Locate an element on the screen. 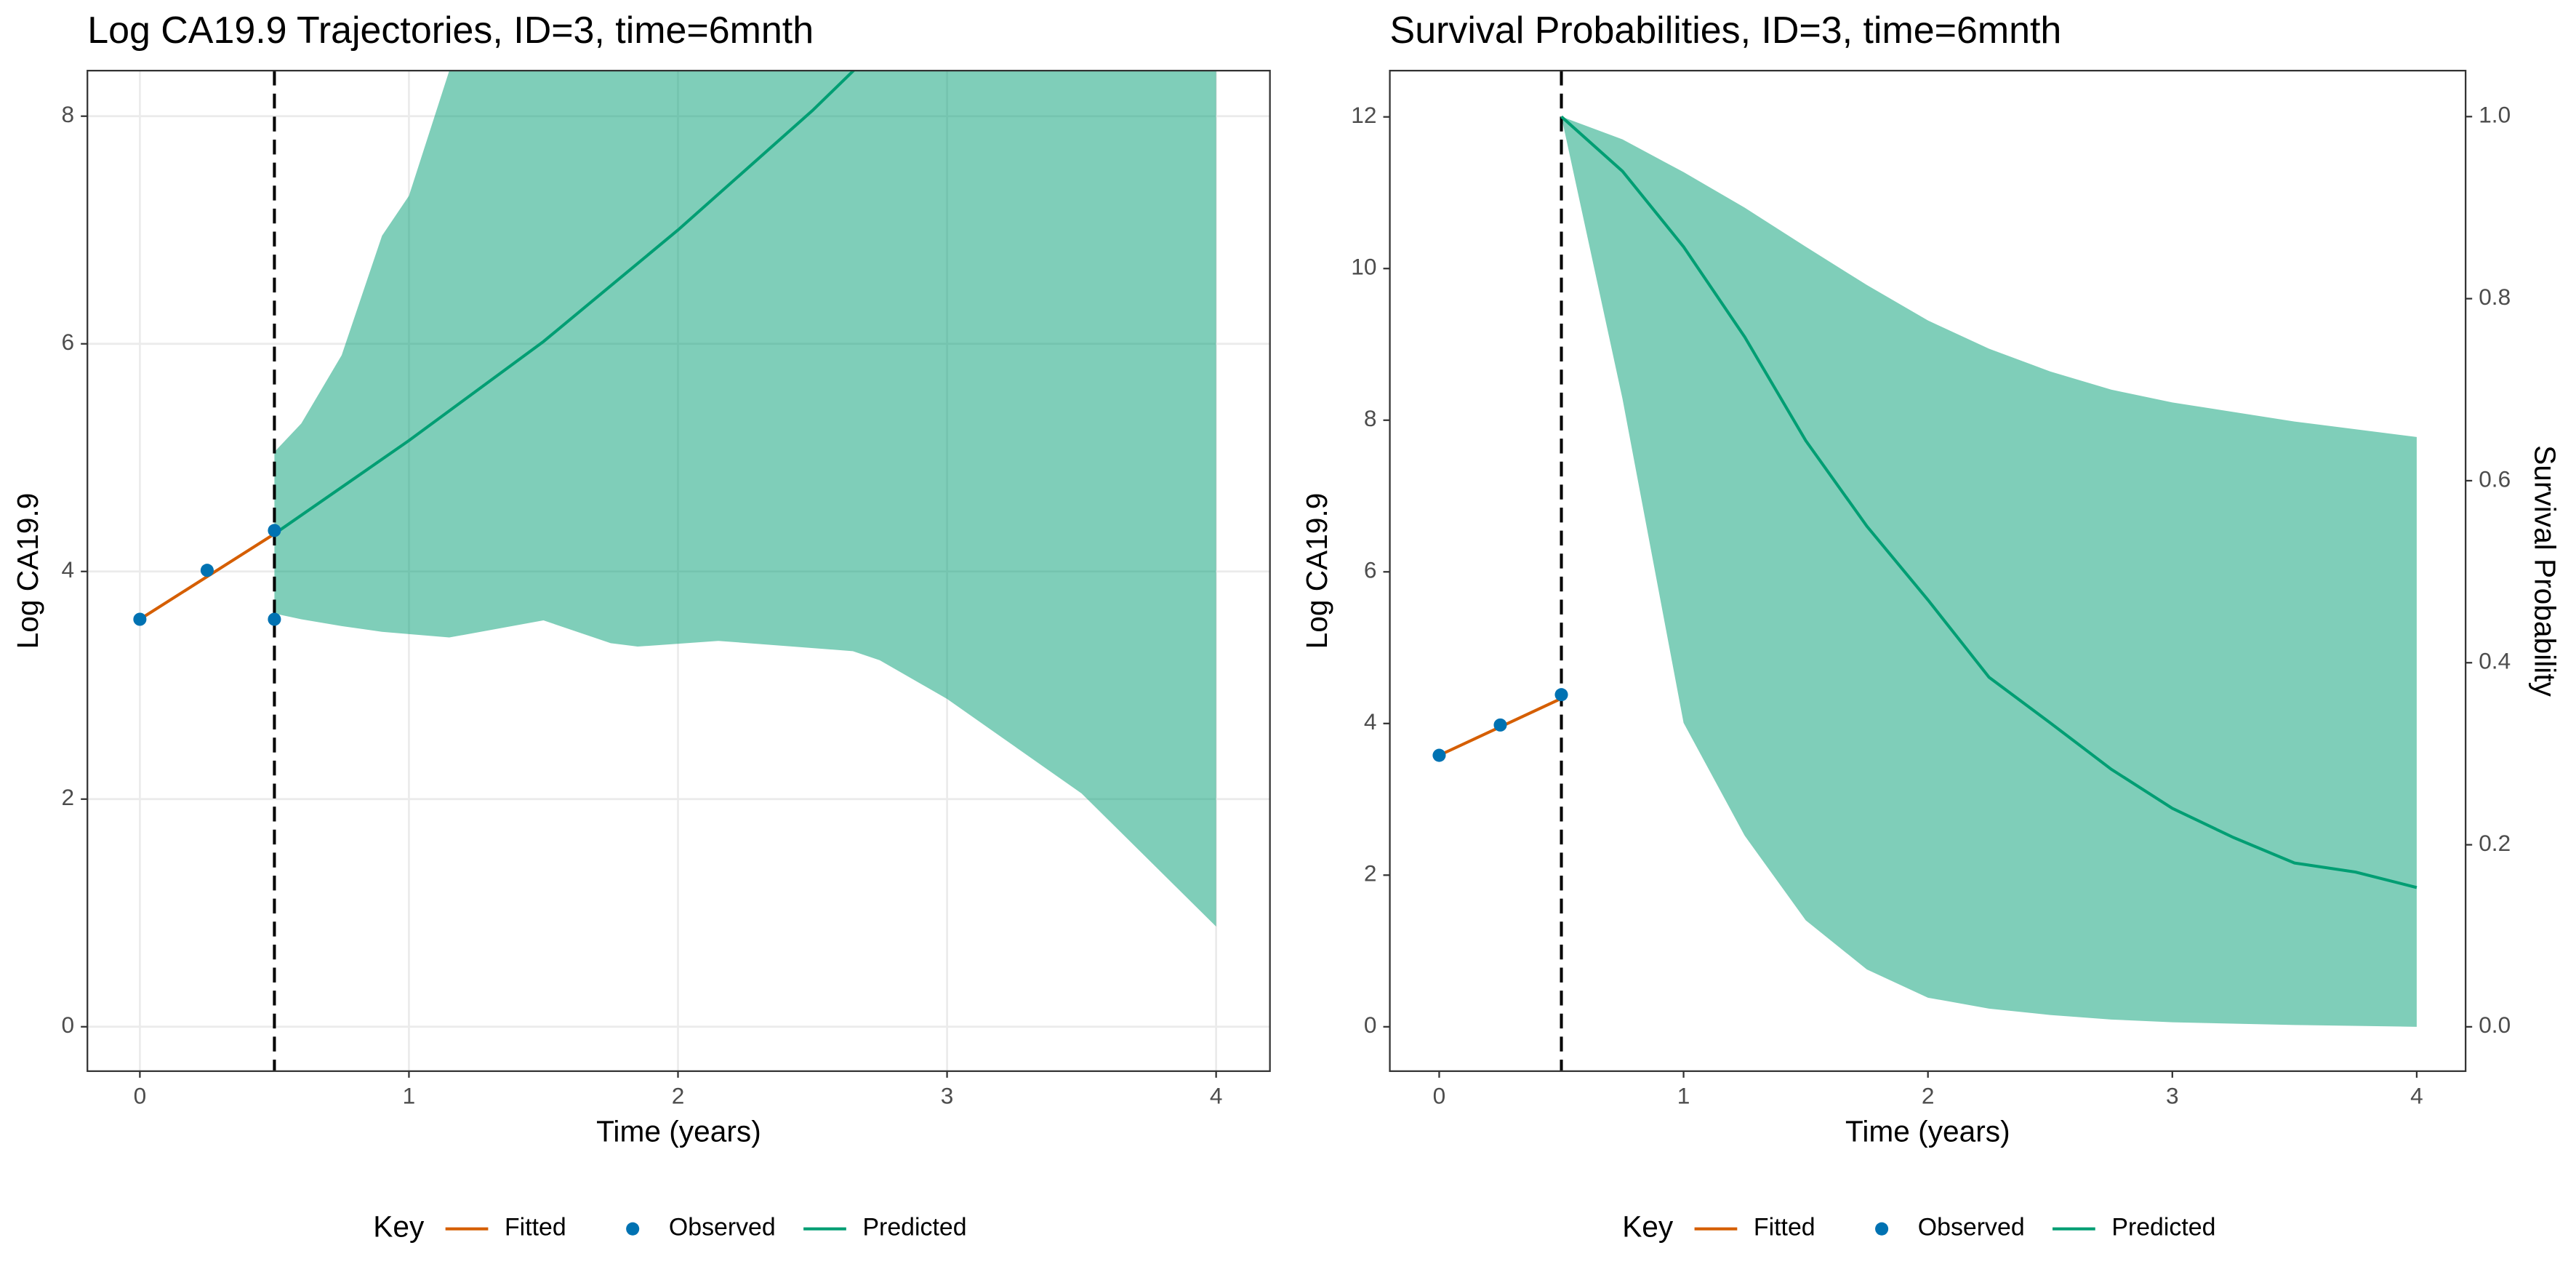  chart-title: Survival Probabilities, ID=3, time=6mnth is located at coordinates (1726, 30).